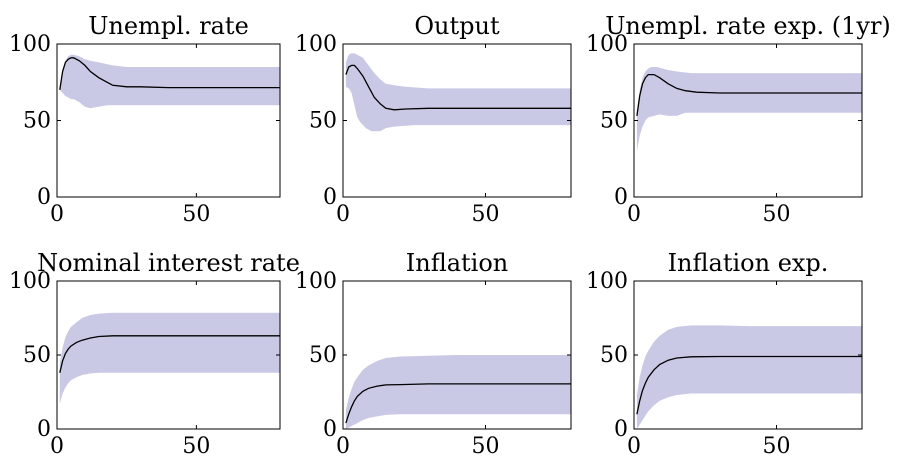  Describe the element at coordinates (748, 26) in the screenshot. I see `panel-title: Unempl. rate exp. (1yr)` at that location.